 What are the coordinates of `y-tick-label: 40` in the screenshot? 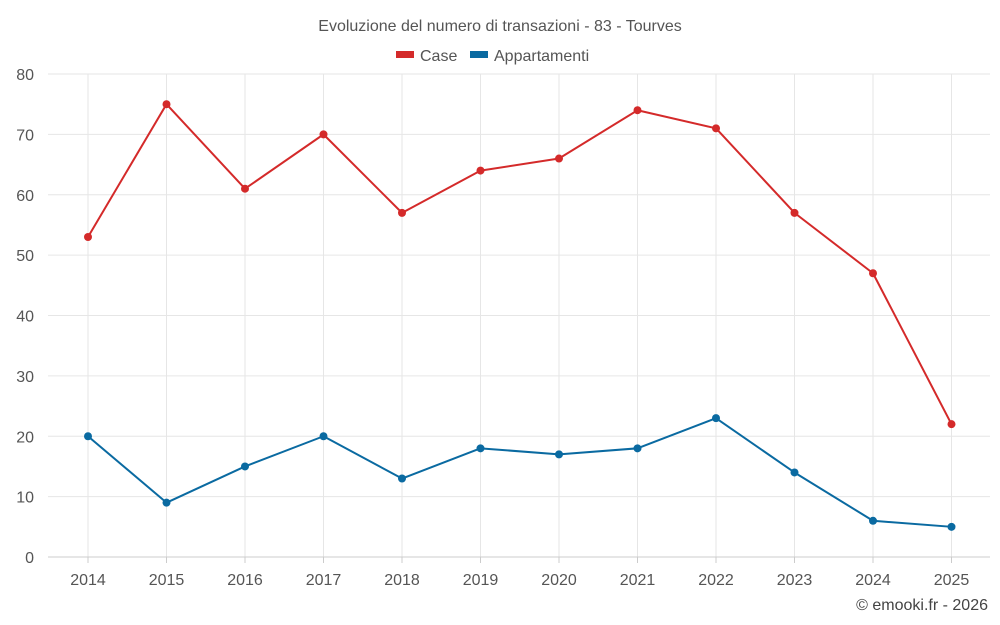 It's located at (25, 317).